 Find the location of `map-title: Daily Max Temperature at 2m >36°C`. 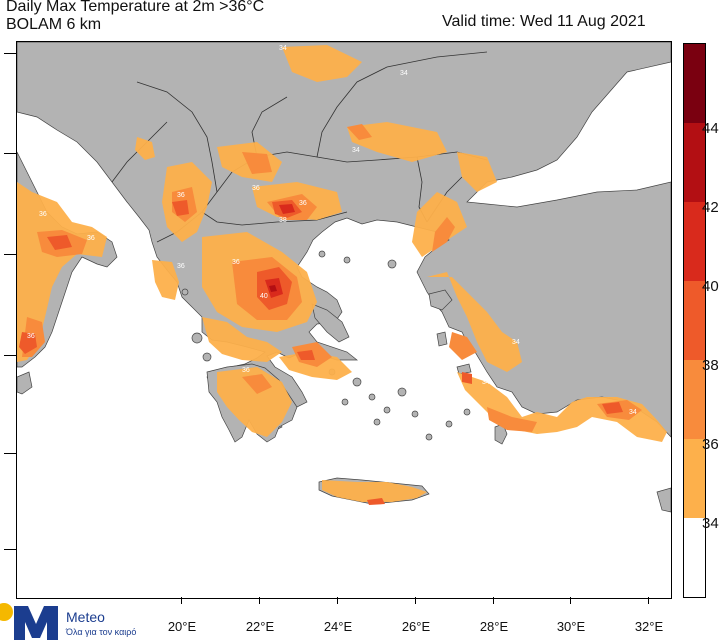

map-title: Daily Max Temperature at 2m >36°C is located at coordinates (135, 7).